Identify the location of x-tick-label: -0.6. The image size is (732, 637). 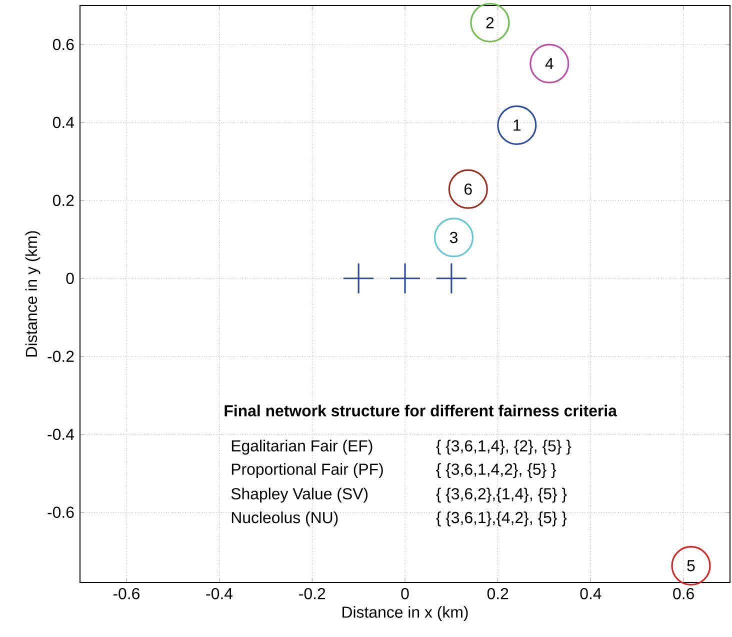
(126, 594).